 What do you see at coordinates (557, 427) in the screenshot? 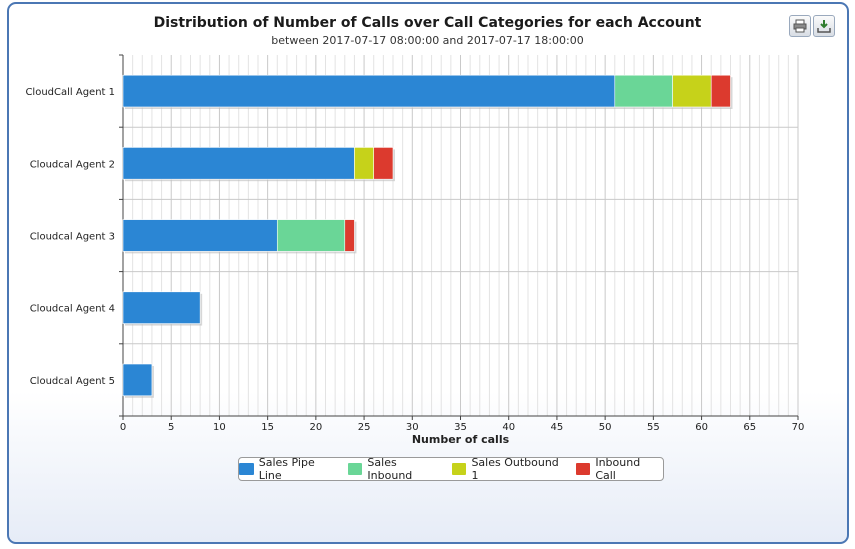
I see `x-tick-label: 45` at bounding box center [557, 427].